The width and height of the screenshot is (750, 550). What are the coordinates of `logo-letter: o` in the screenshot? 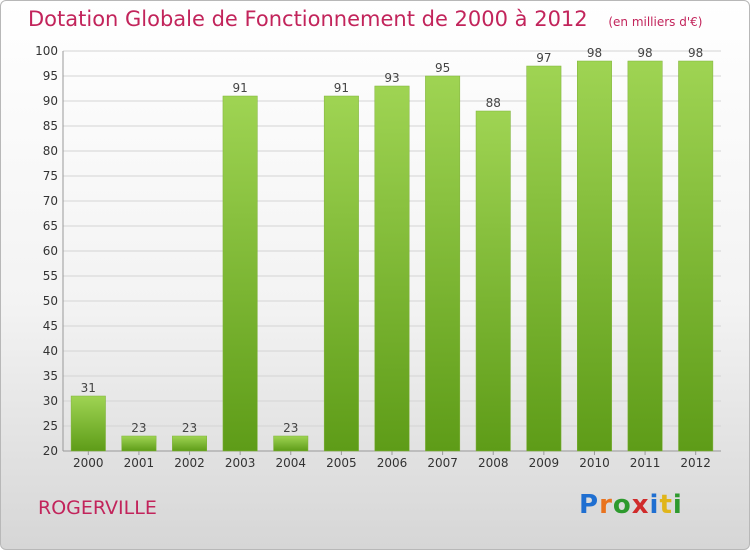 It's located at (622, 505).